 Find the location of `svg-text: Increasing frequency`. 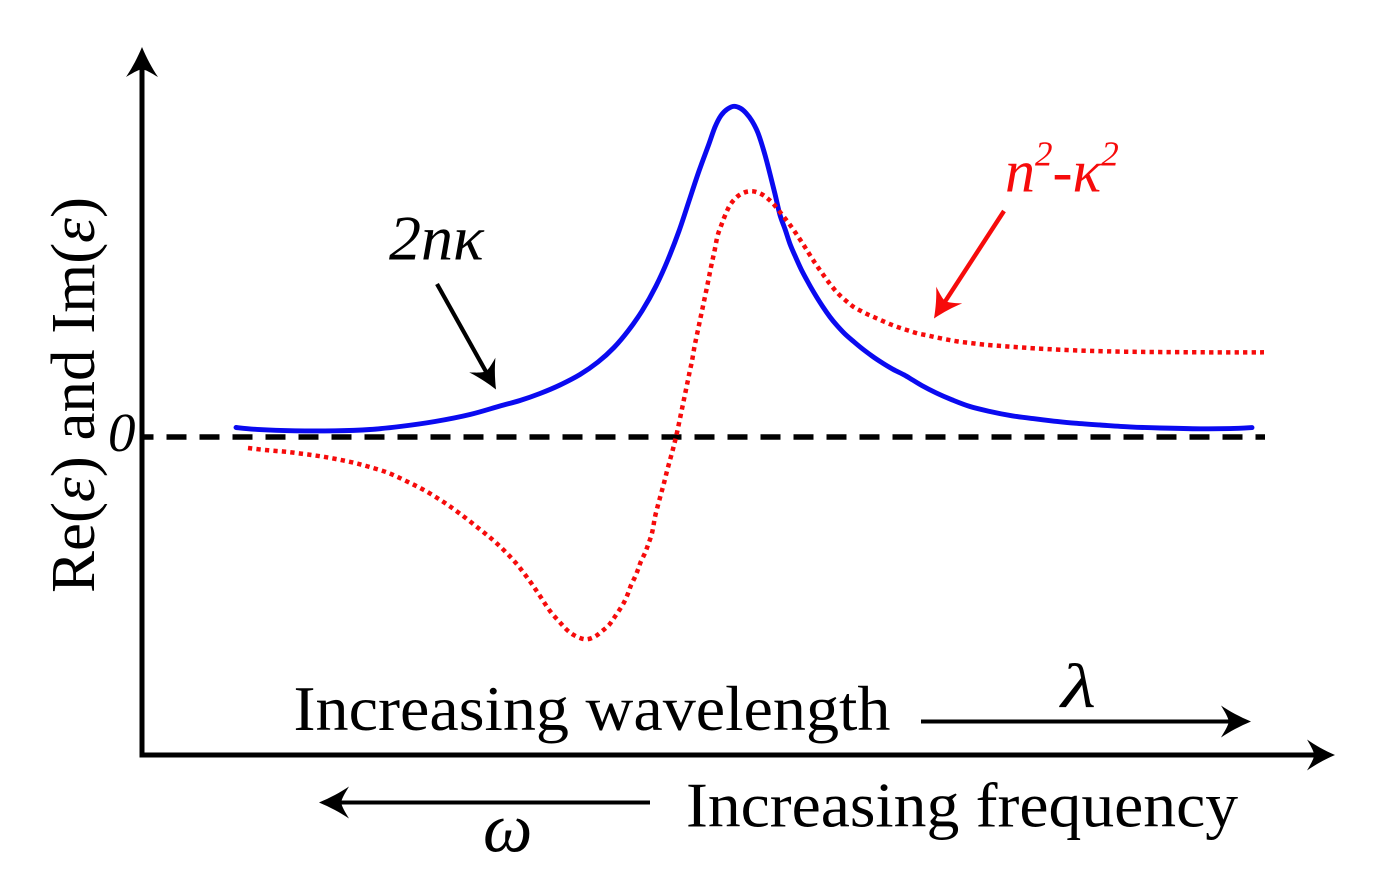

svg-text: Increasing frequency is located at coordinates (962, 805).